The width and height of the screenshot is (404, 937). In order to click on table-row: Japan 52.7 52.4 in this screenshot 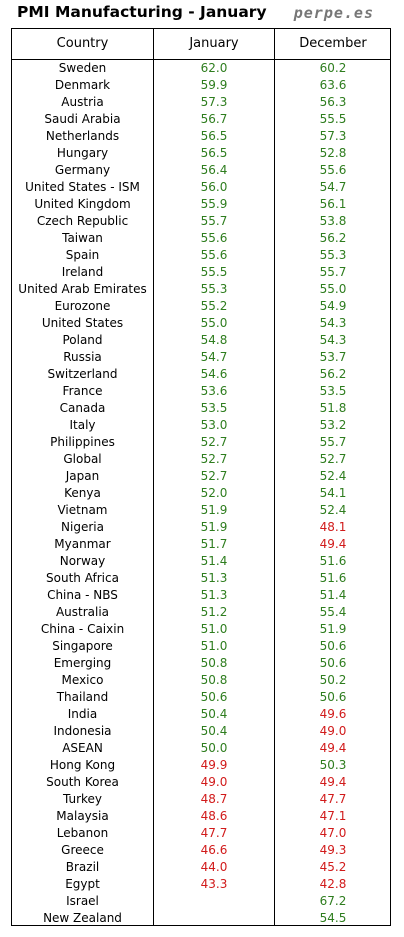, I will do `click(201, 476)`.